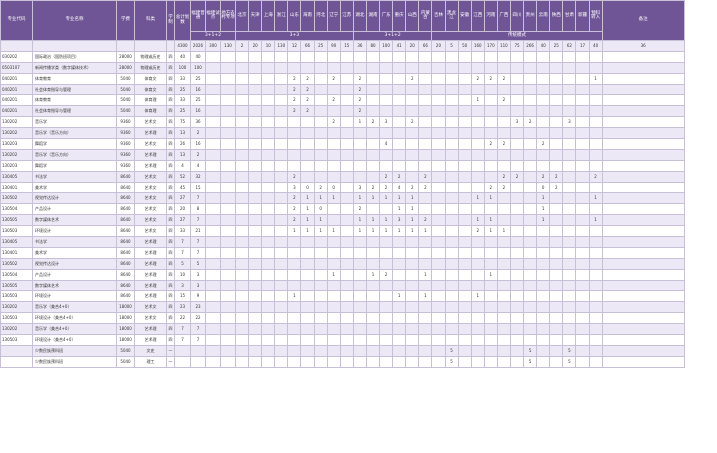  What do you see at coordinates (182, 111) in the screenshot?
I see `quota-cell: 25` at bounding box center [182, 111].